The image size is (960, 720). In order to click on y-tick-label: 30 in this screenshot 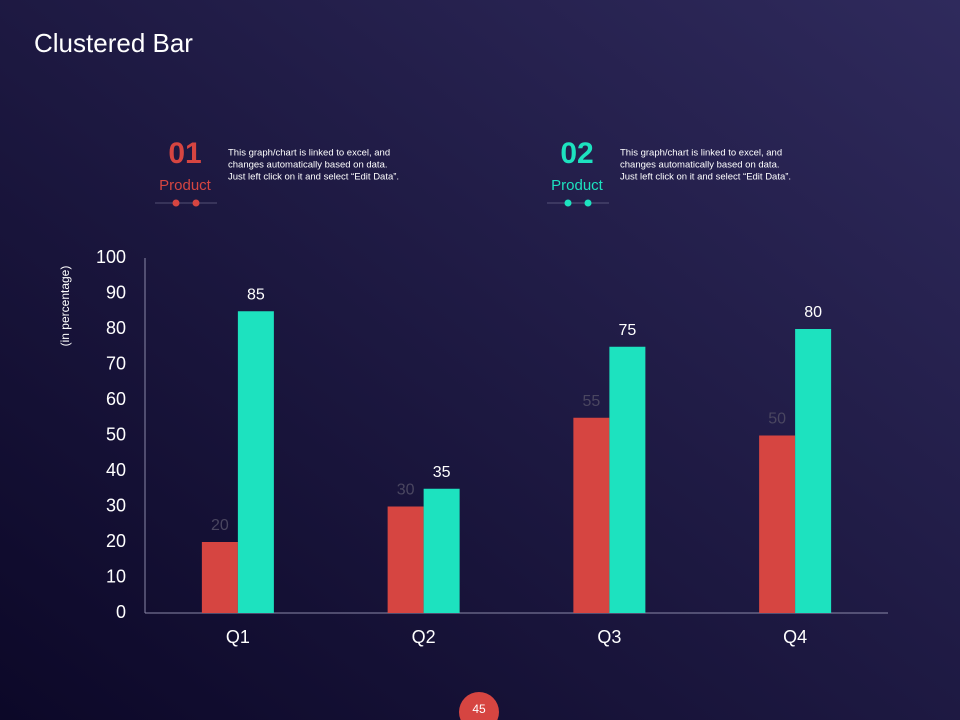, I will do `click(116, 505)`.